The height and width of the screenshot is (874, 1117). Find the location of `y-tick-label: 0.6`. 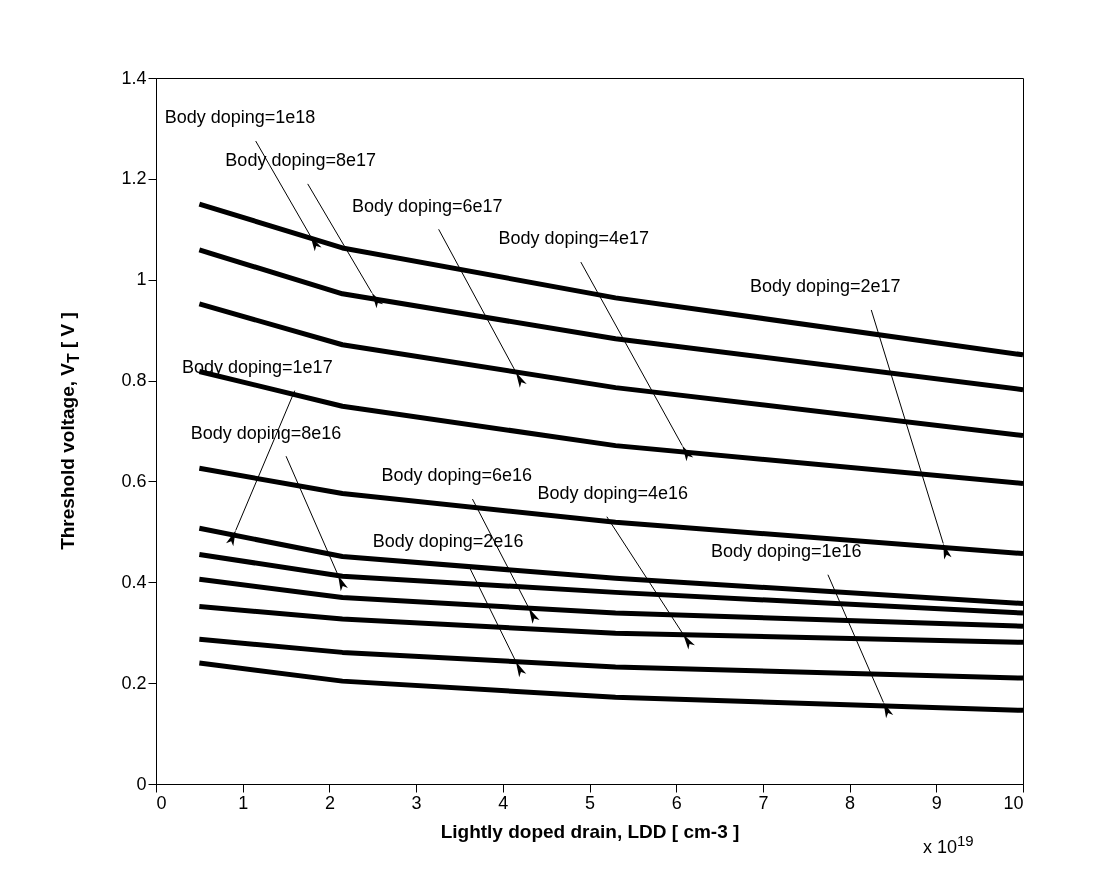

y-tick-label: 0.6 is located at coordinates (134, 480).